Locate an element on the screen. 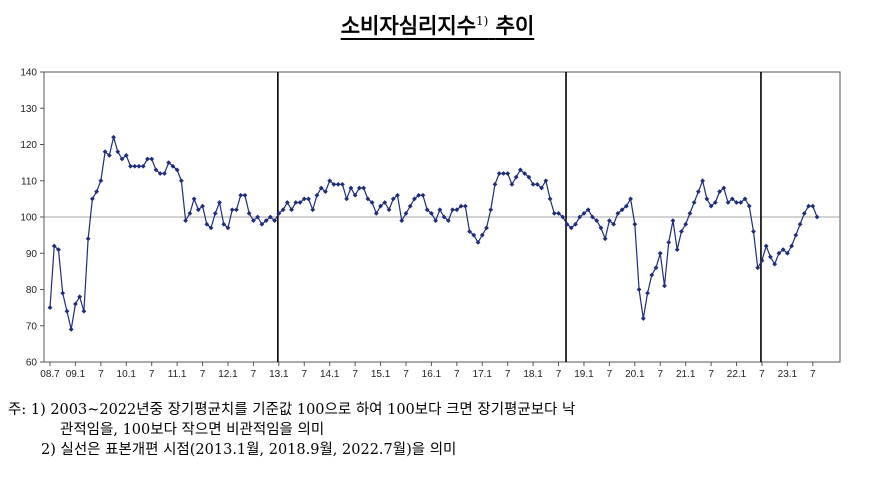 This screenshot has height=490, width=875. y-tick-label: 110 is located at coordinates (29, 181).